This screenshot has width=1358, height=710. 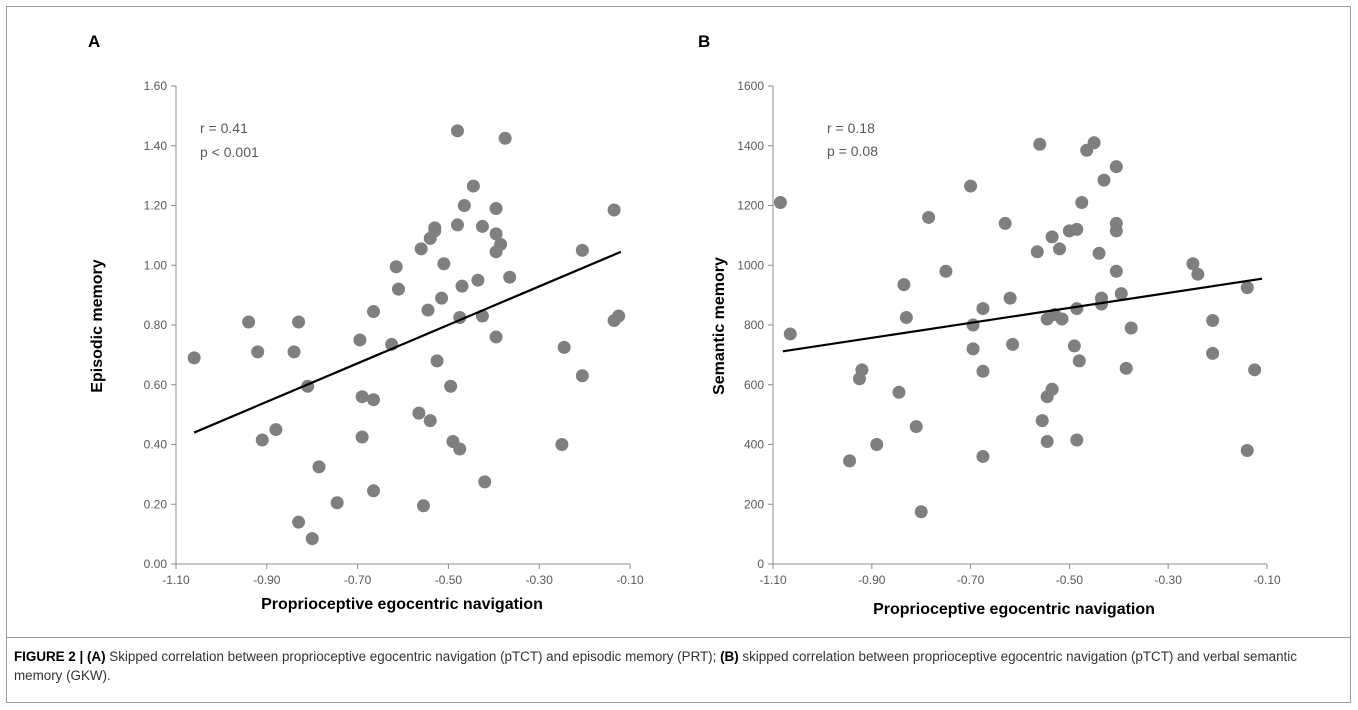 I want to click on y-tick-label-b: 800, so click(x=754, y=325).